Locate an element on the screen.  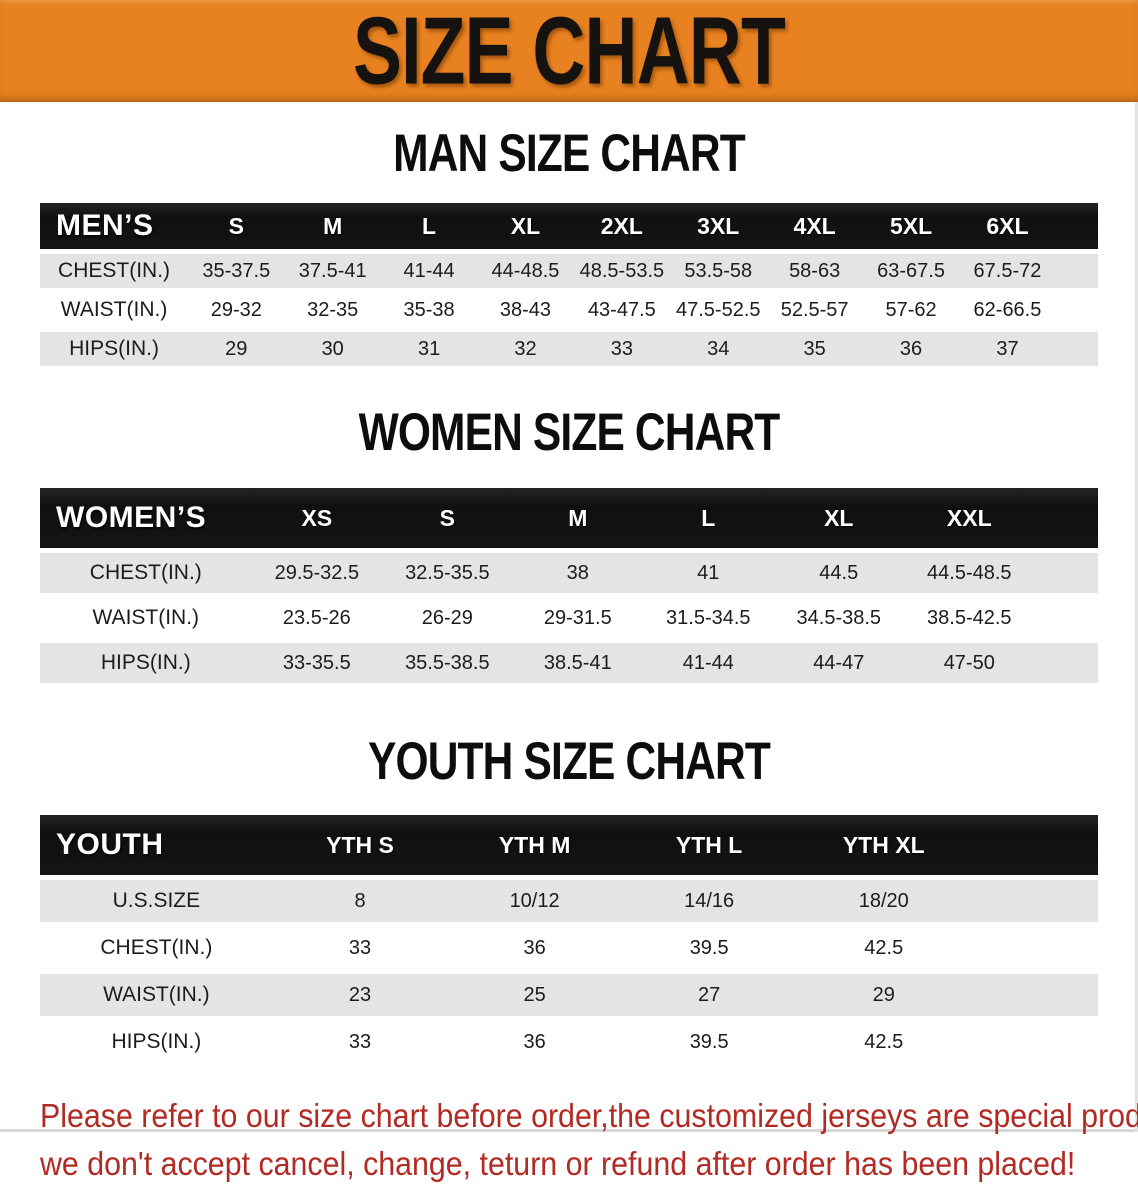
size-value-cell: 25 is located at coordinates (534, 994).